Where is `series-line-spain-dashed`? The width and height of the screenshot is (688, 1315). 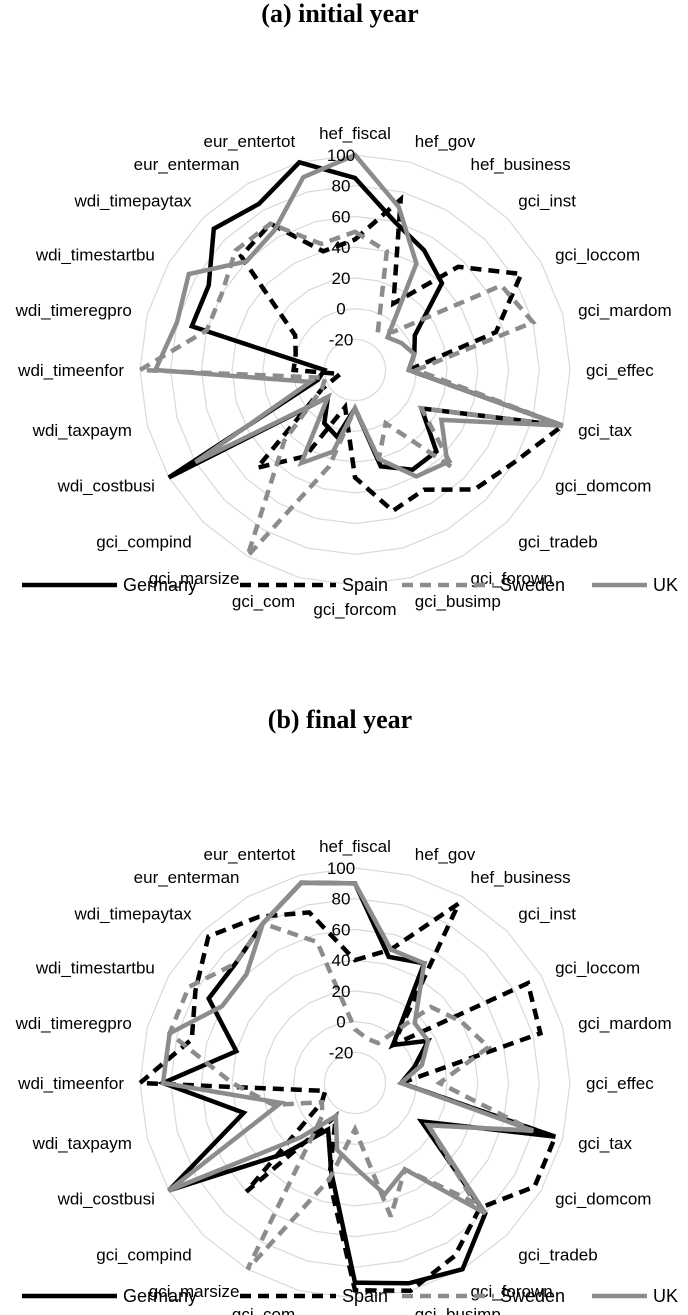 series-line-spain-dashed is located at coordinates (403, 354).